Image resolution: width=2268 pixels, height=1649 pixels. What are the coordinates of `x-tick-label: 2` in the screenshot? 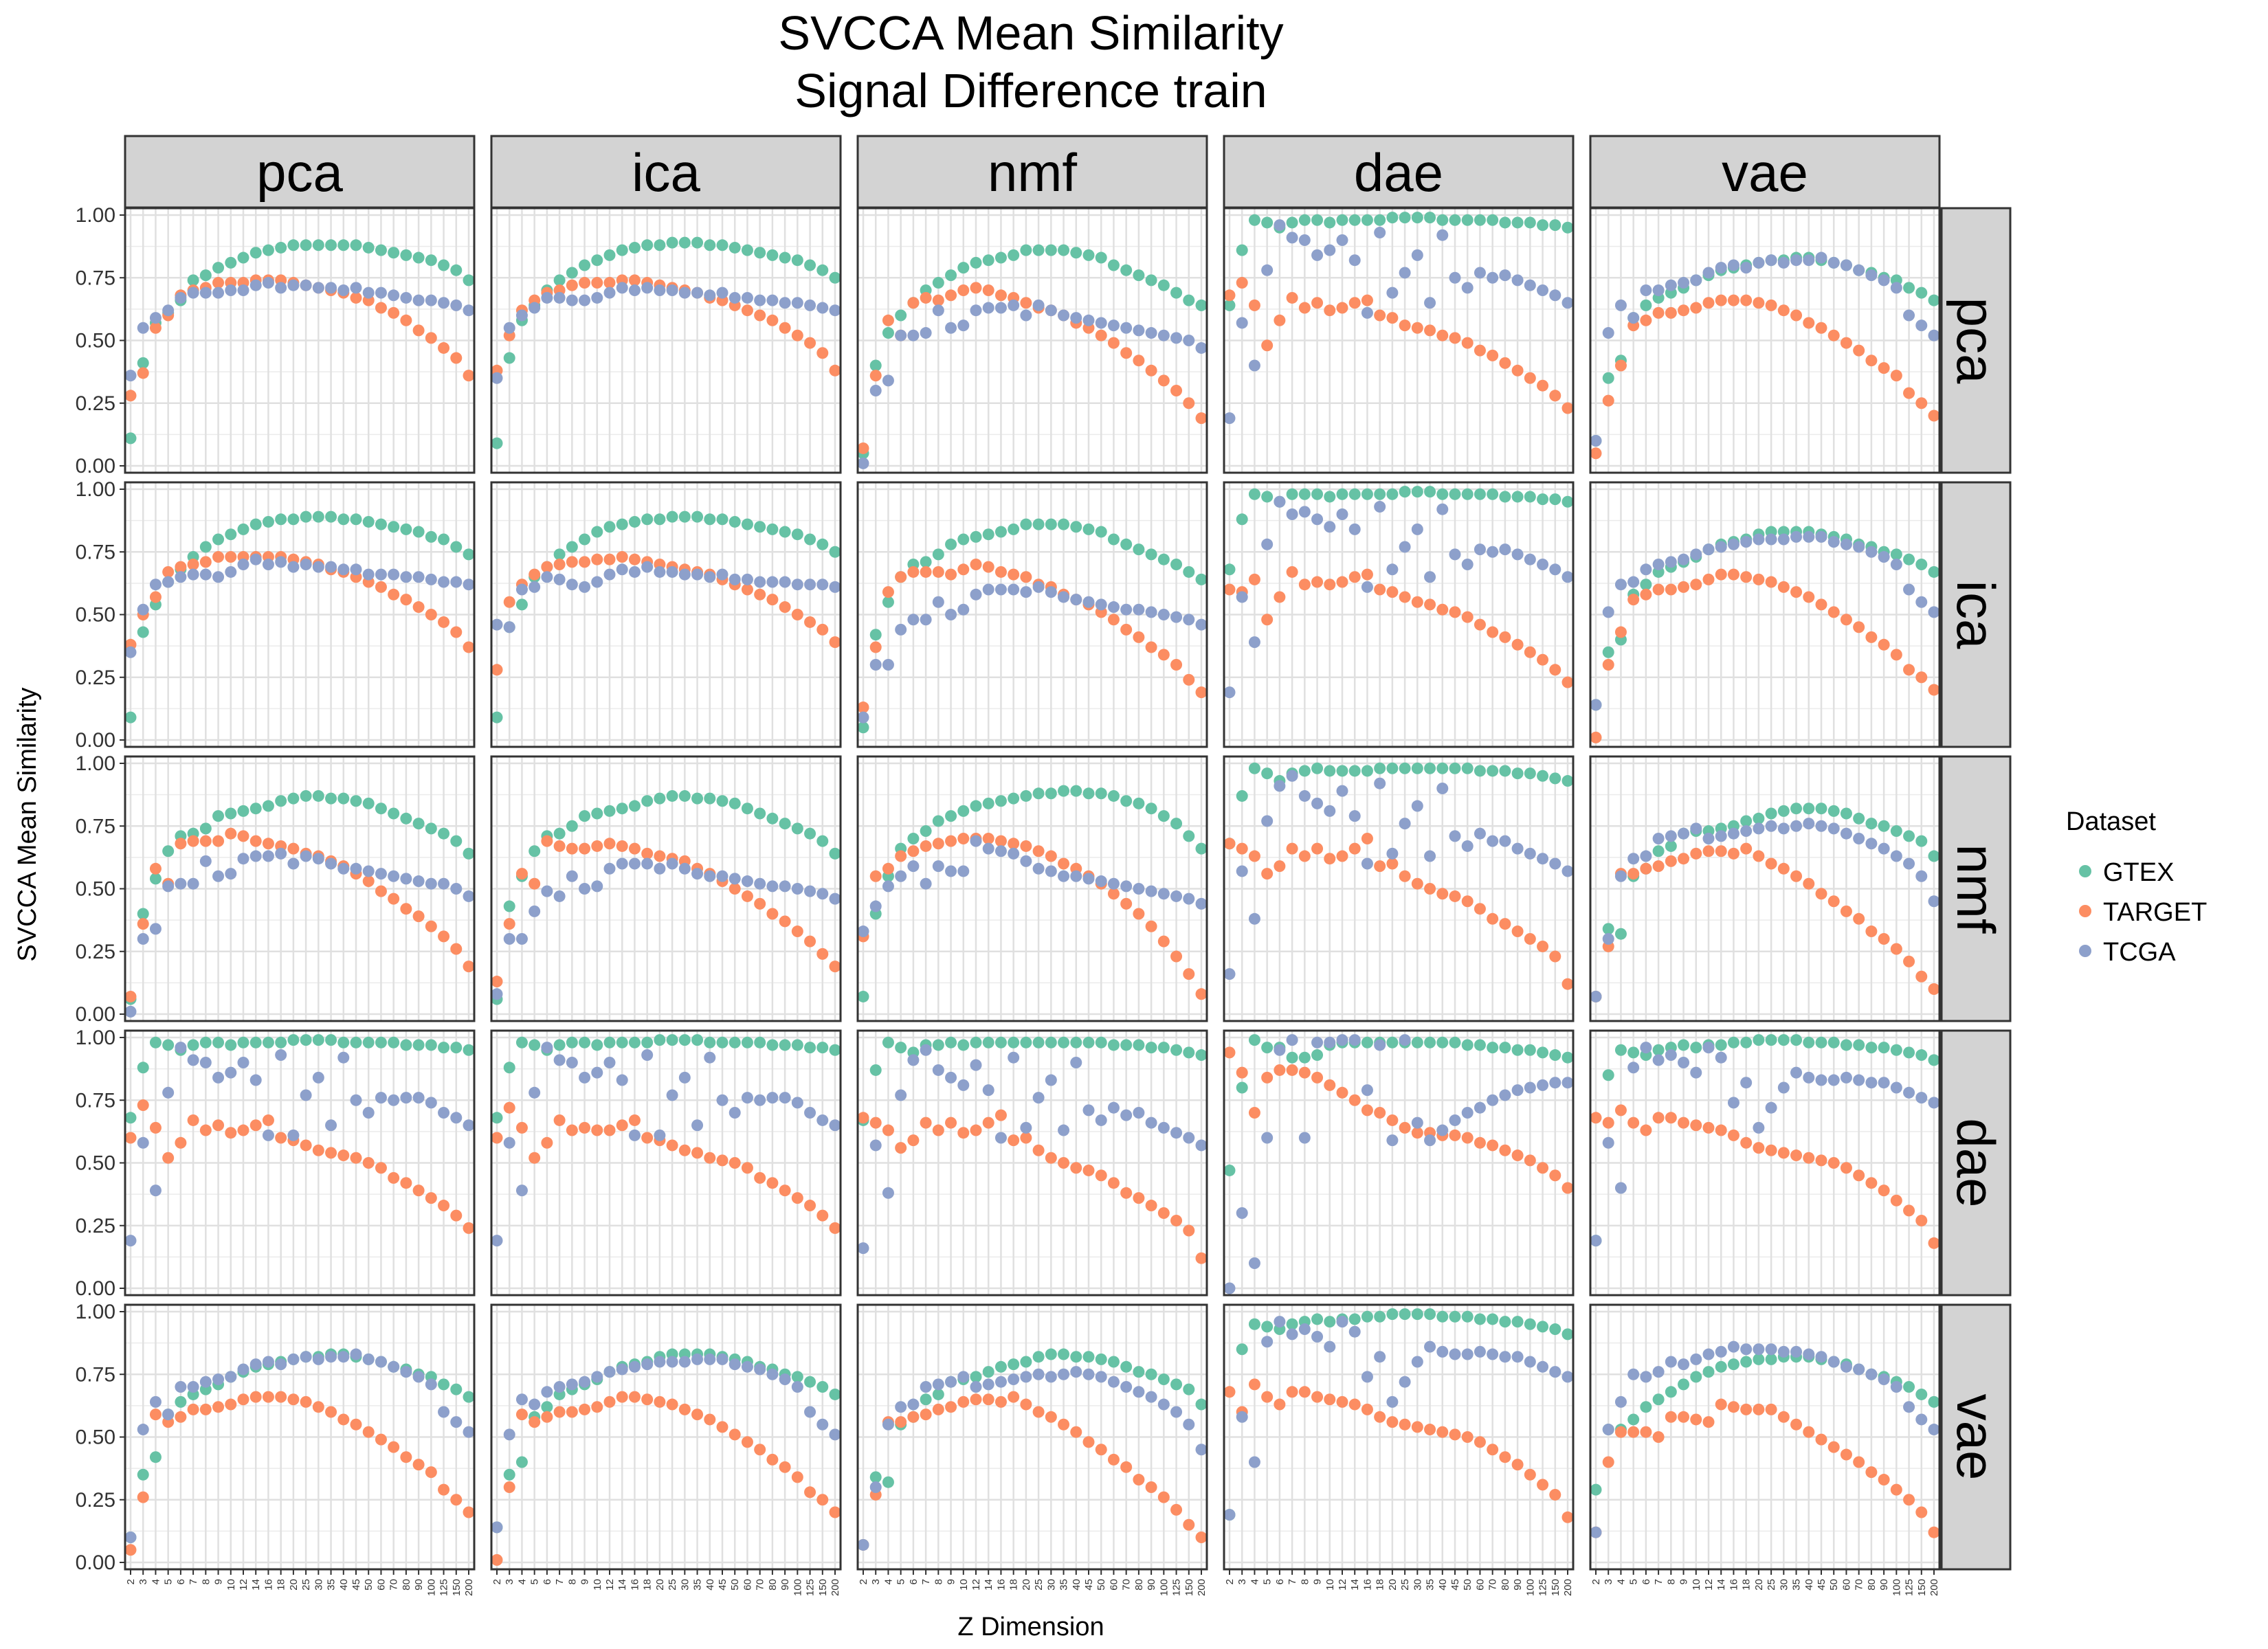 It's located at (1230, 1582).